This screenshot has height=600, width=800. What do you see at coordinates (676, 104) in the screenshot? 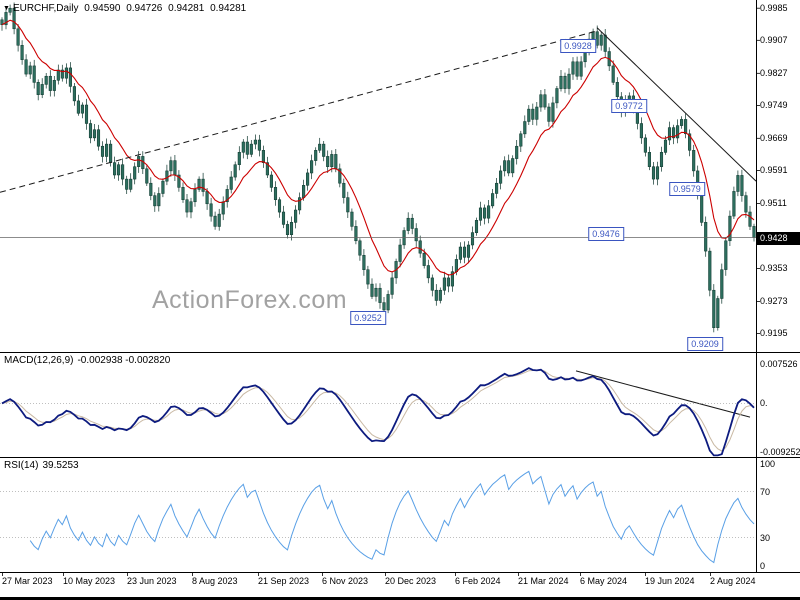
I see `main-trendline` at bounding box center [676, 104].